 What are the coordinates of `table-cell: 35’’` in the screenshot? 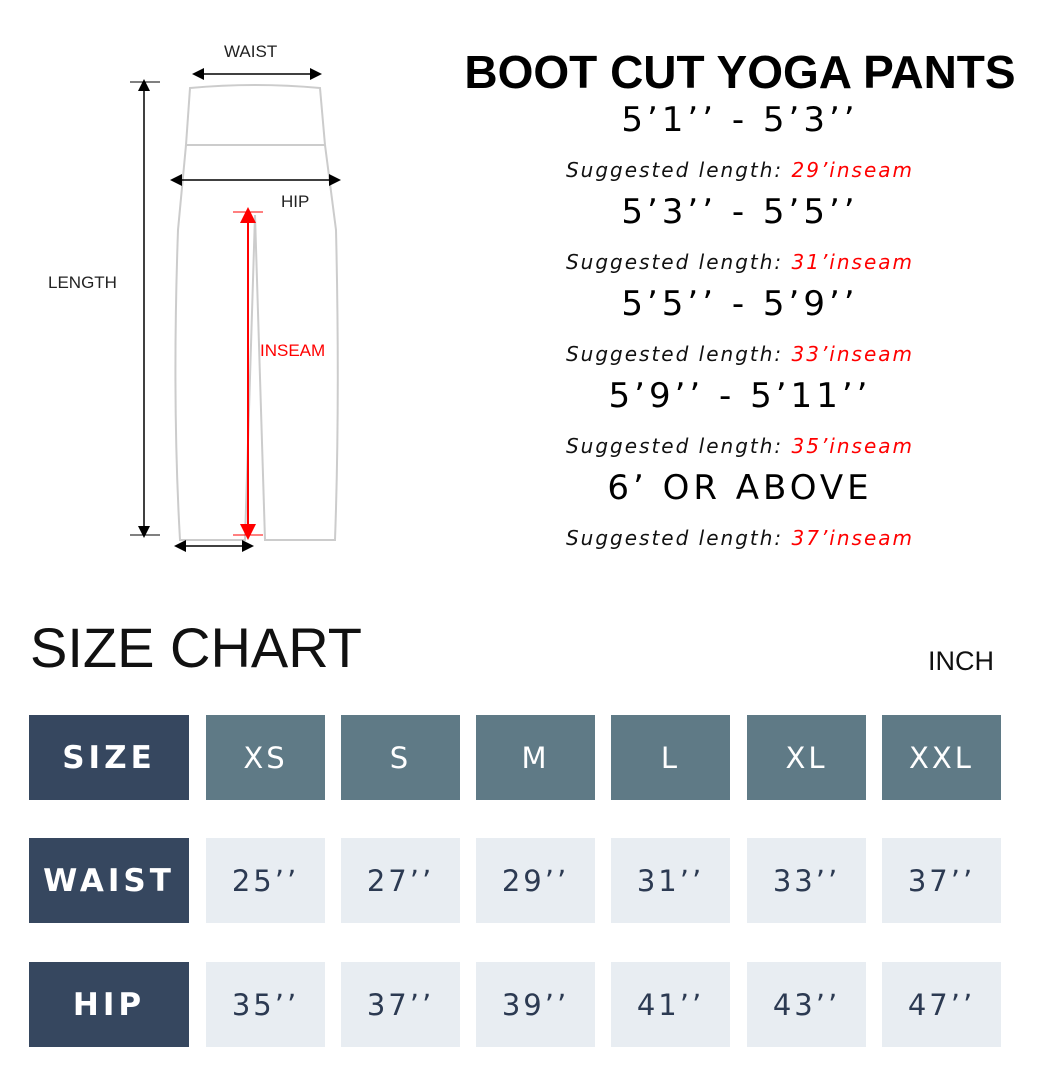 It's located at (265, 1004).